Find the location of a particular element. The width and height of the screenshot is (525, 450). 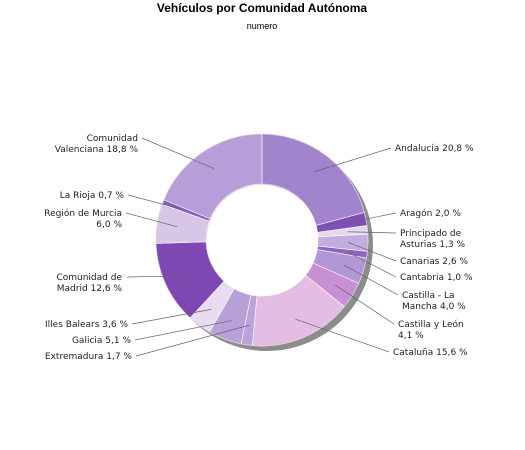

slice-label-castilla-y-leon: Castilla y León 4,1 % is located at coordinates (431, 330).